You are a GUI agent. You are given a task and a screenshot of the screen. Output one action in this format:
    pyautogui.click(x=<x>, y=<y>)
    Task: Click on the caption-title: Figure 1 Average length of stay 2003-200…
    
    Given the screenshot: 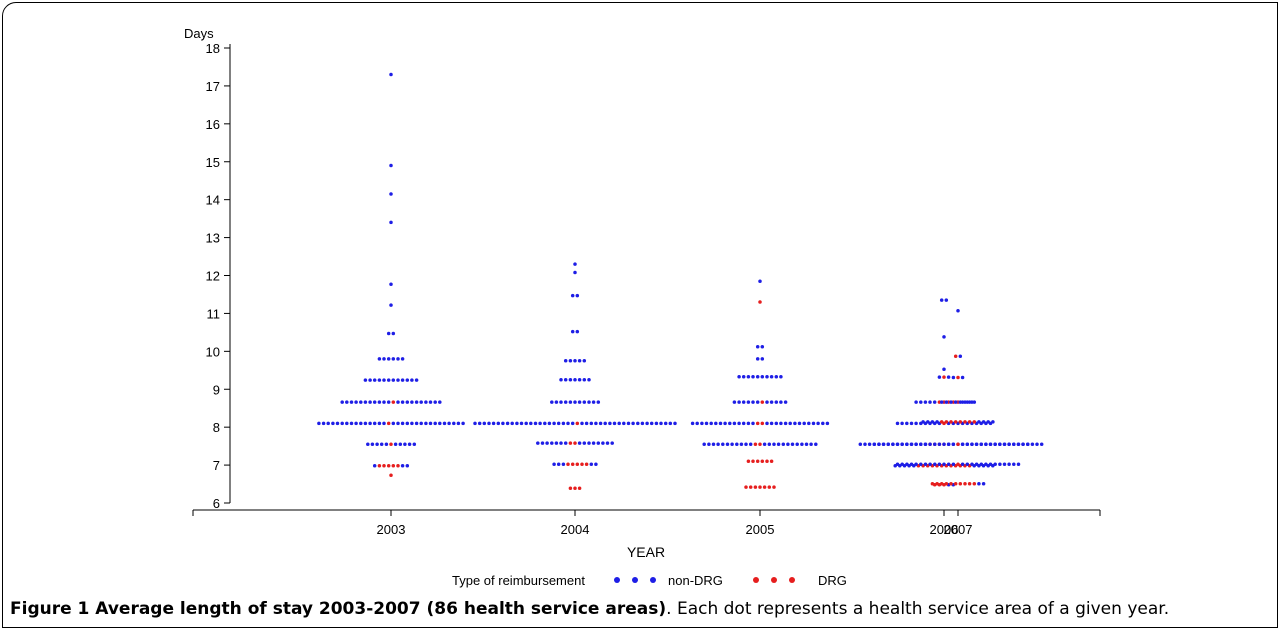 What is the action you would take?
    pyautogui.click(x=338, y=609)
    